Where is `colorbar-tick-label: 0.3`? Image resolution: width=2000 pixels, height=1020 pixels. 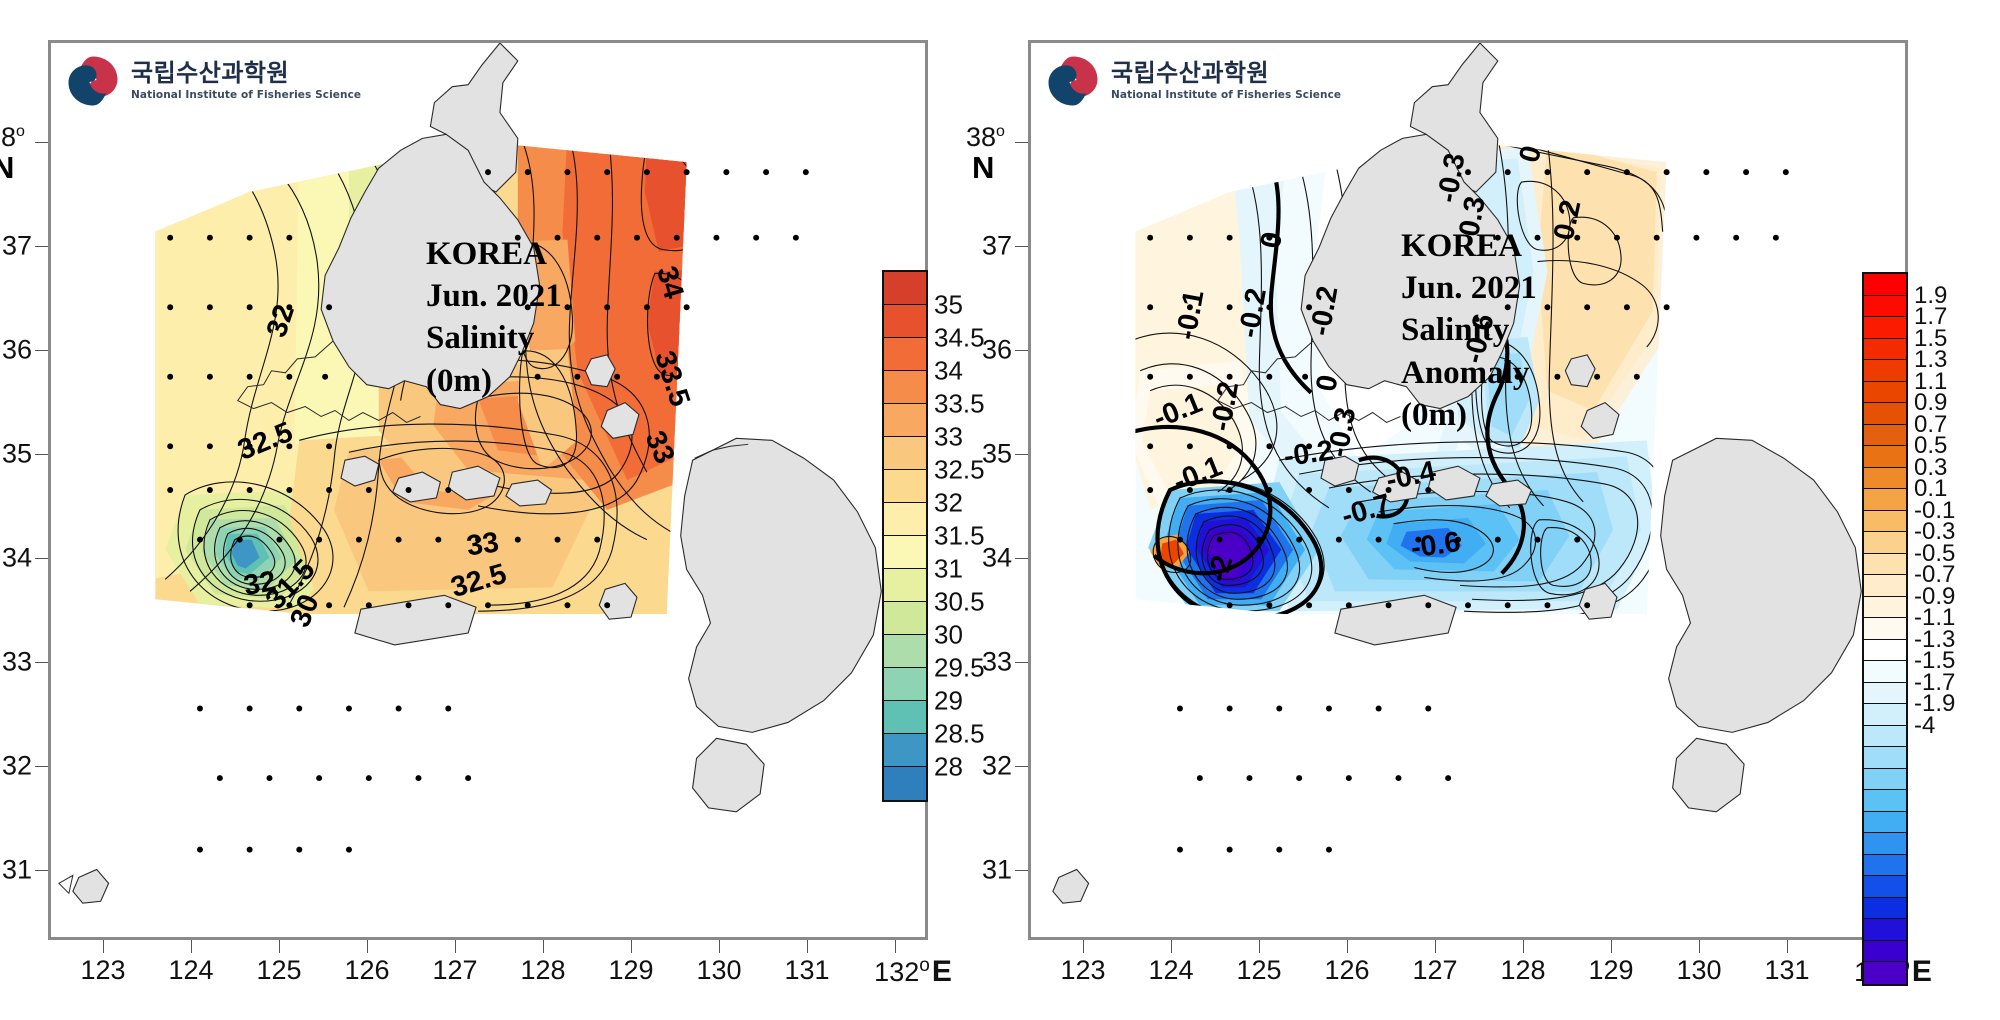
colorbar-tick-label: 0.3 is located at coordinates (1931, 467).